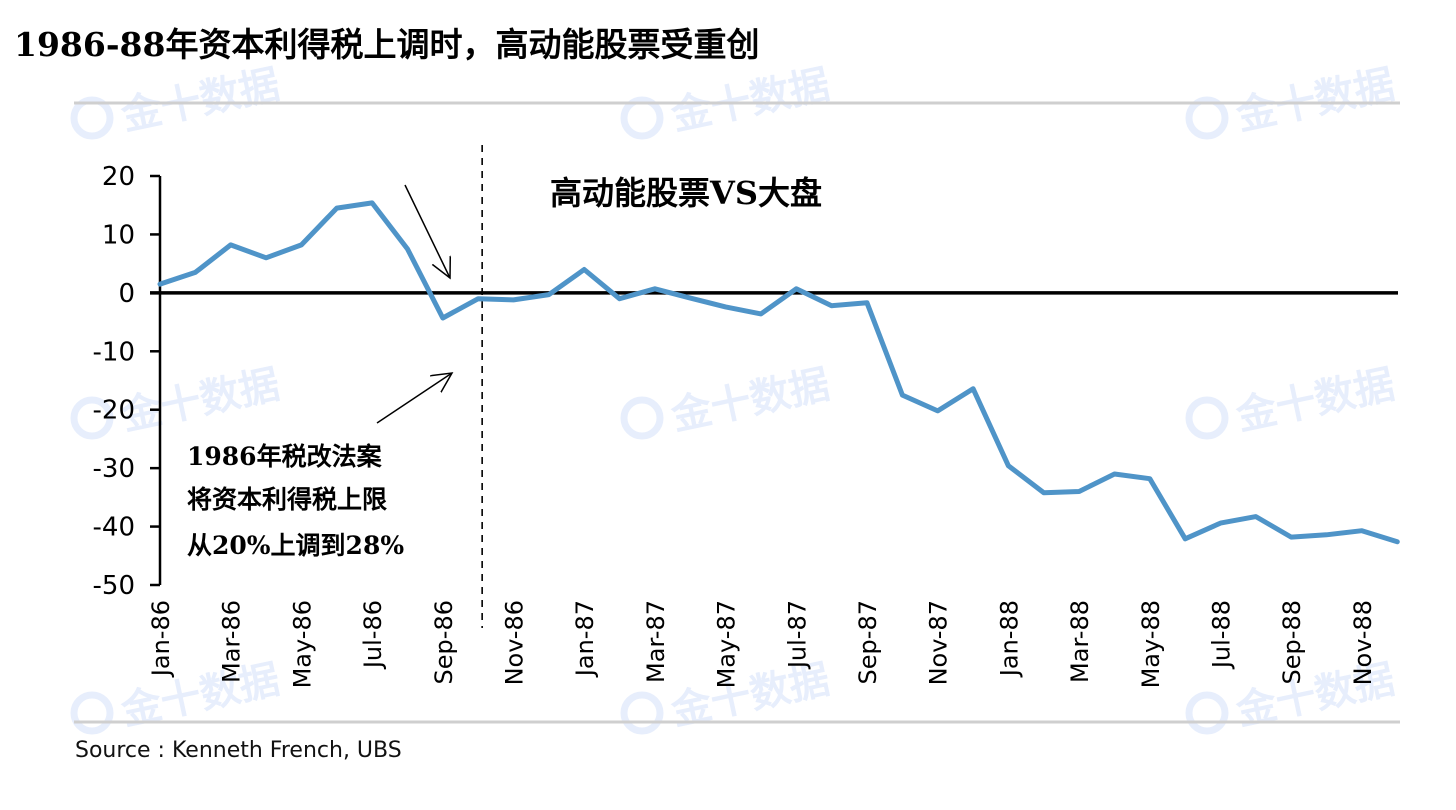  Describe the element at coordinates (797, 635) in the screenshot. I see `x-tick-label: Jul-87` at that location.